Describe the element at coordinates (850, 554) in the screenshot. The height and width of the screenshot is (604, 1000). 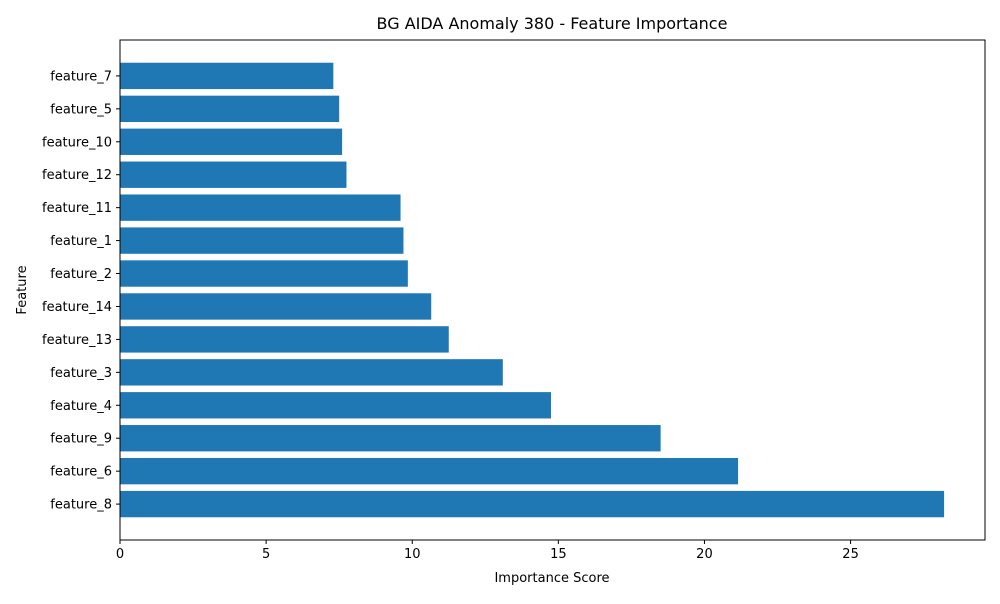
I see `x-tick-label-25: 25` at that location.